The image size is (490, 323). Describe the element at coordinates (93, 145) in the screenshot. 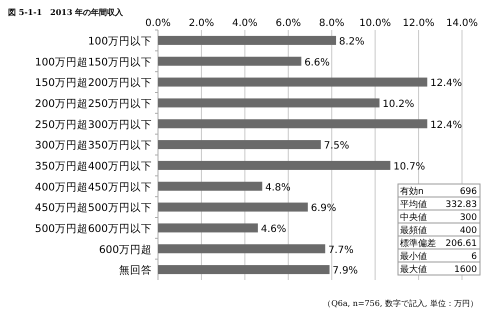

I see `y-tick-label: 300万円超350万円以下` at that location.